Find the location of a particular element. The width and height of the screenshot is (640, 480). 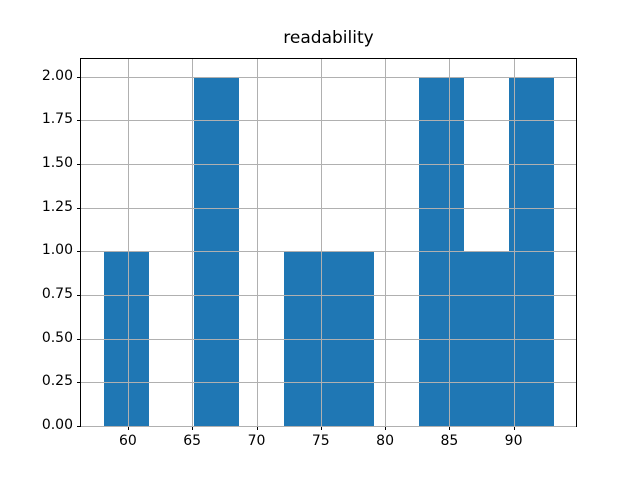

x-tick-label: 60 is located at coordinates (127, 441).